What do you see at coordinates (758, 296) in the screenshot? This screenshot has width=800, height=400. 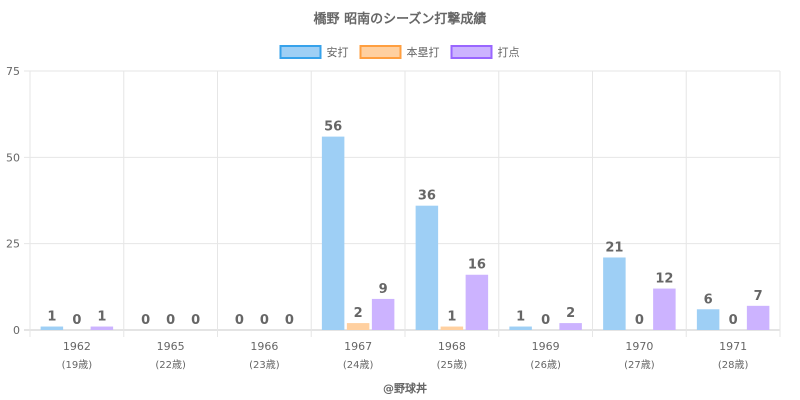 I see `data-label: 7` at bounding box center [758, 296].